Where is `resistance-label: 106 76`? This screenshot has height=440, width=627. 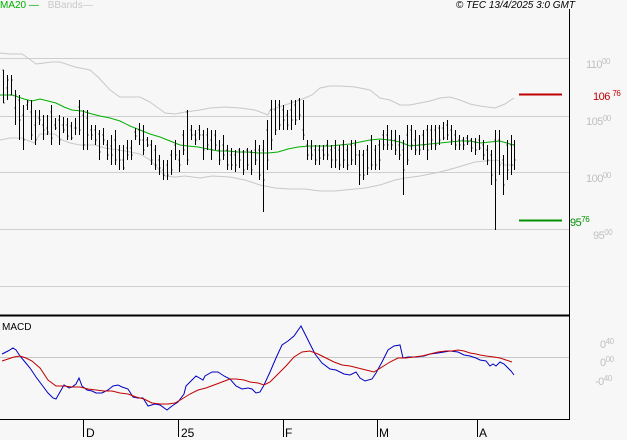 resistance-label: 106 76 is located at coordinates (607, 96).